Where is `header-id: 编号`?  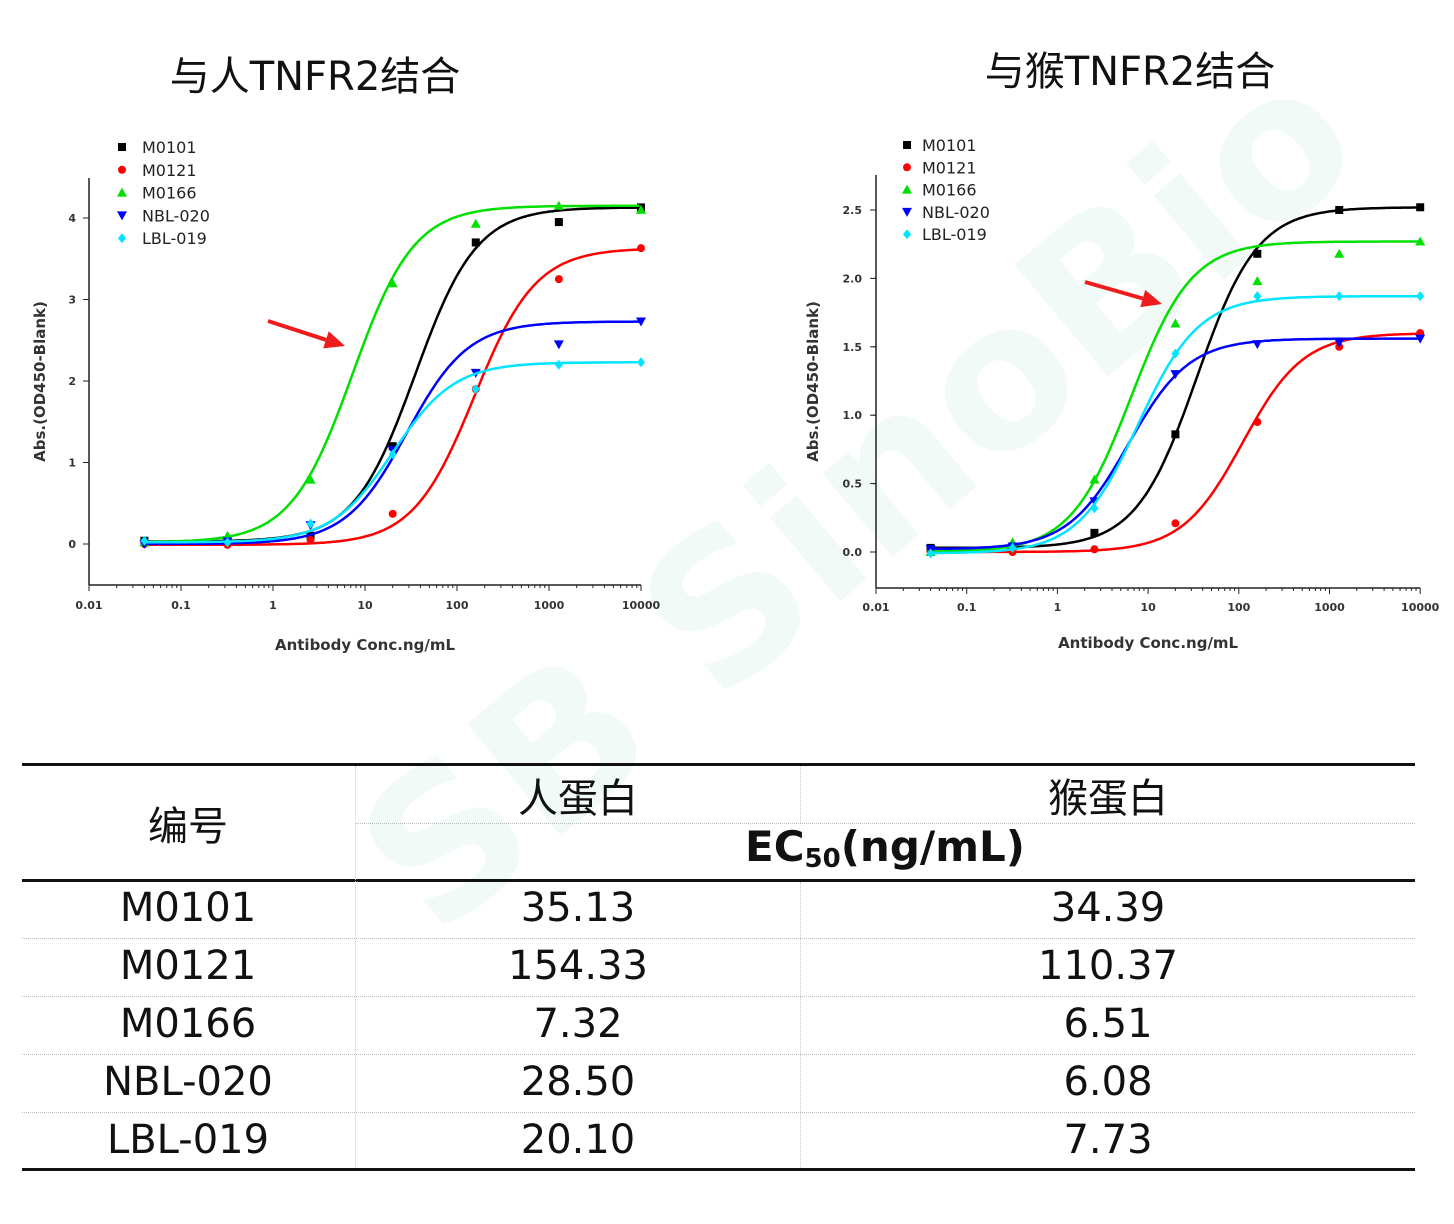
header-id: 编号 is located at coordinates (188, 827).